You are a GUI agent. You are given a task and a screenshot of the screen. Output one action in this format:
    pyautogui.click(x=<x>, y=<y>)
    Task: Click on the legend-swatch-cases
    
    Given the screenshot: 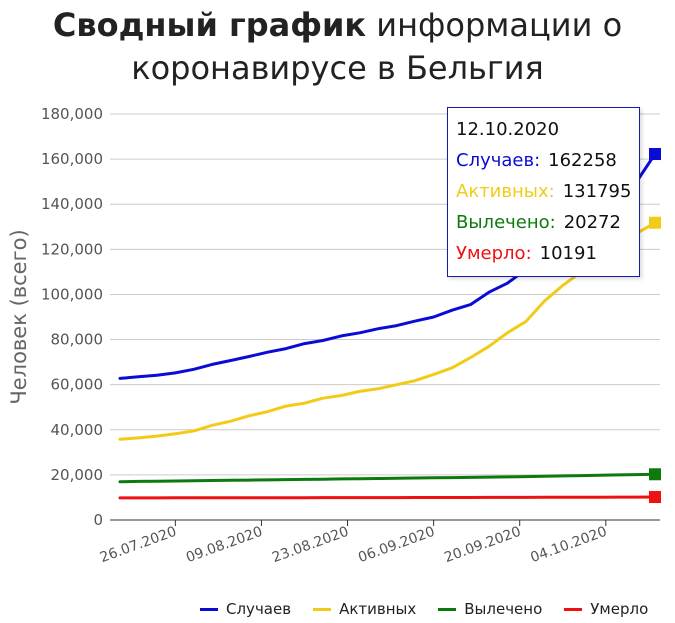 What is the action you would take?
    pyautogui.click(x=209, y=609)
    